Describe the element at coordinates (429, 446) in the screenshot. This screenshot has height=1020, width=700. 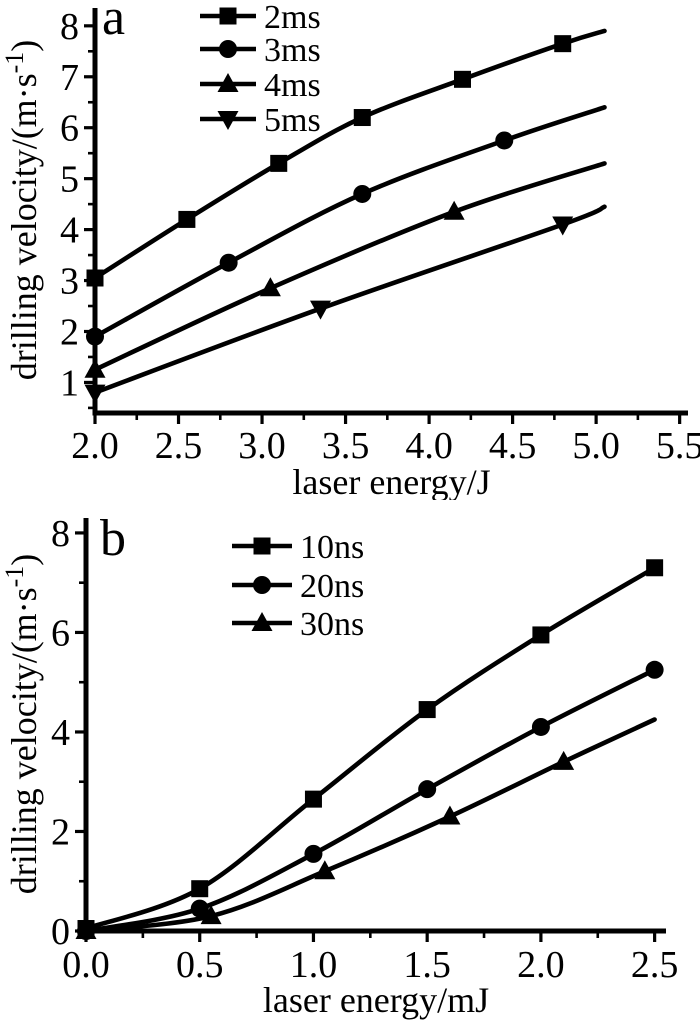
I see `x-tick-label: 4.0` at that location.